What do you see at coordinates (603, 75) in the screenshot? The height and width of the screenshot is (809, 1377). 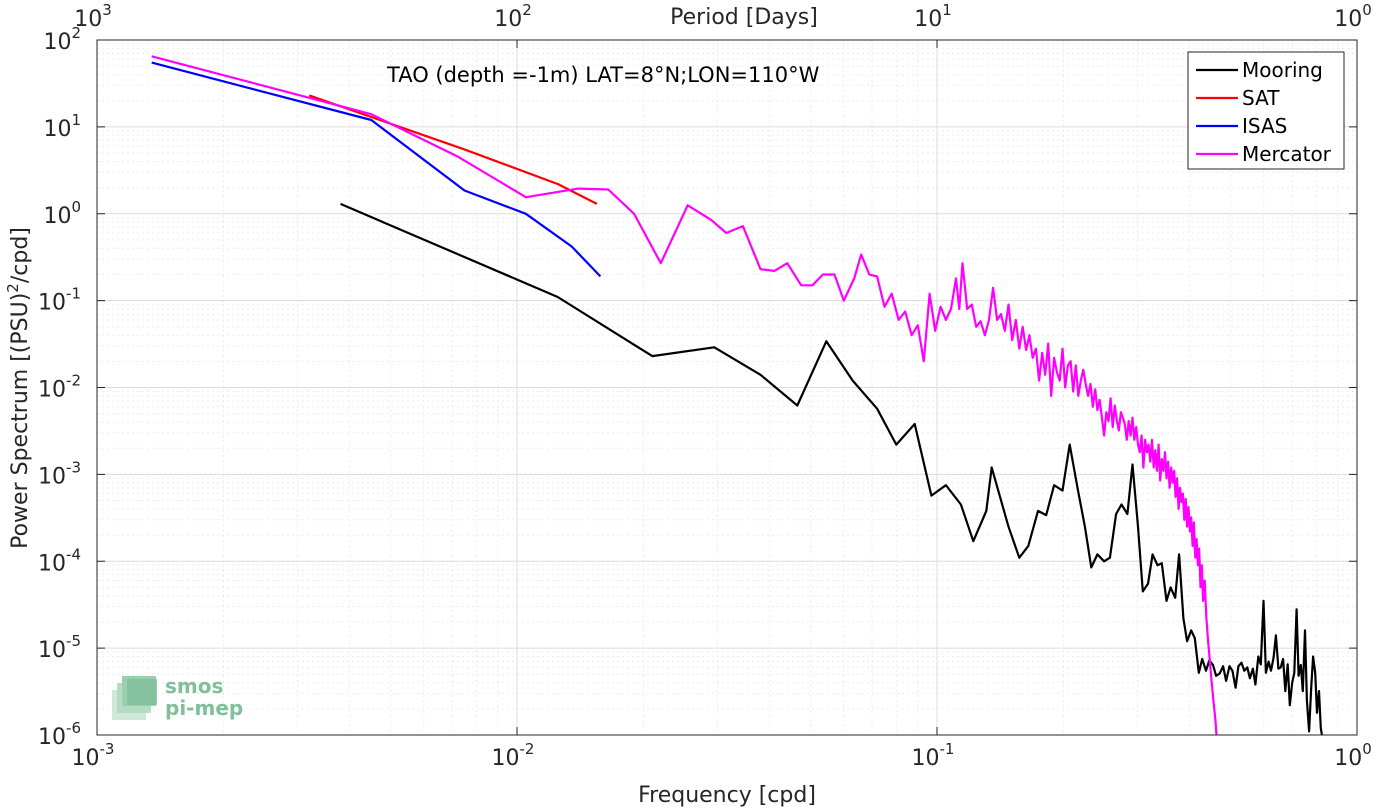 I see `annotation-text: TAO (depth =-1m) LAT=8°N;LON=110°W` at bounding box center [603, 75].